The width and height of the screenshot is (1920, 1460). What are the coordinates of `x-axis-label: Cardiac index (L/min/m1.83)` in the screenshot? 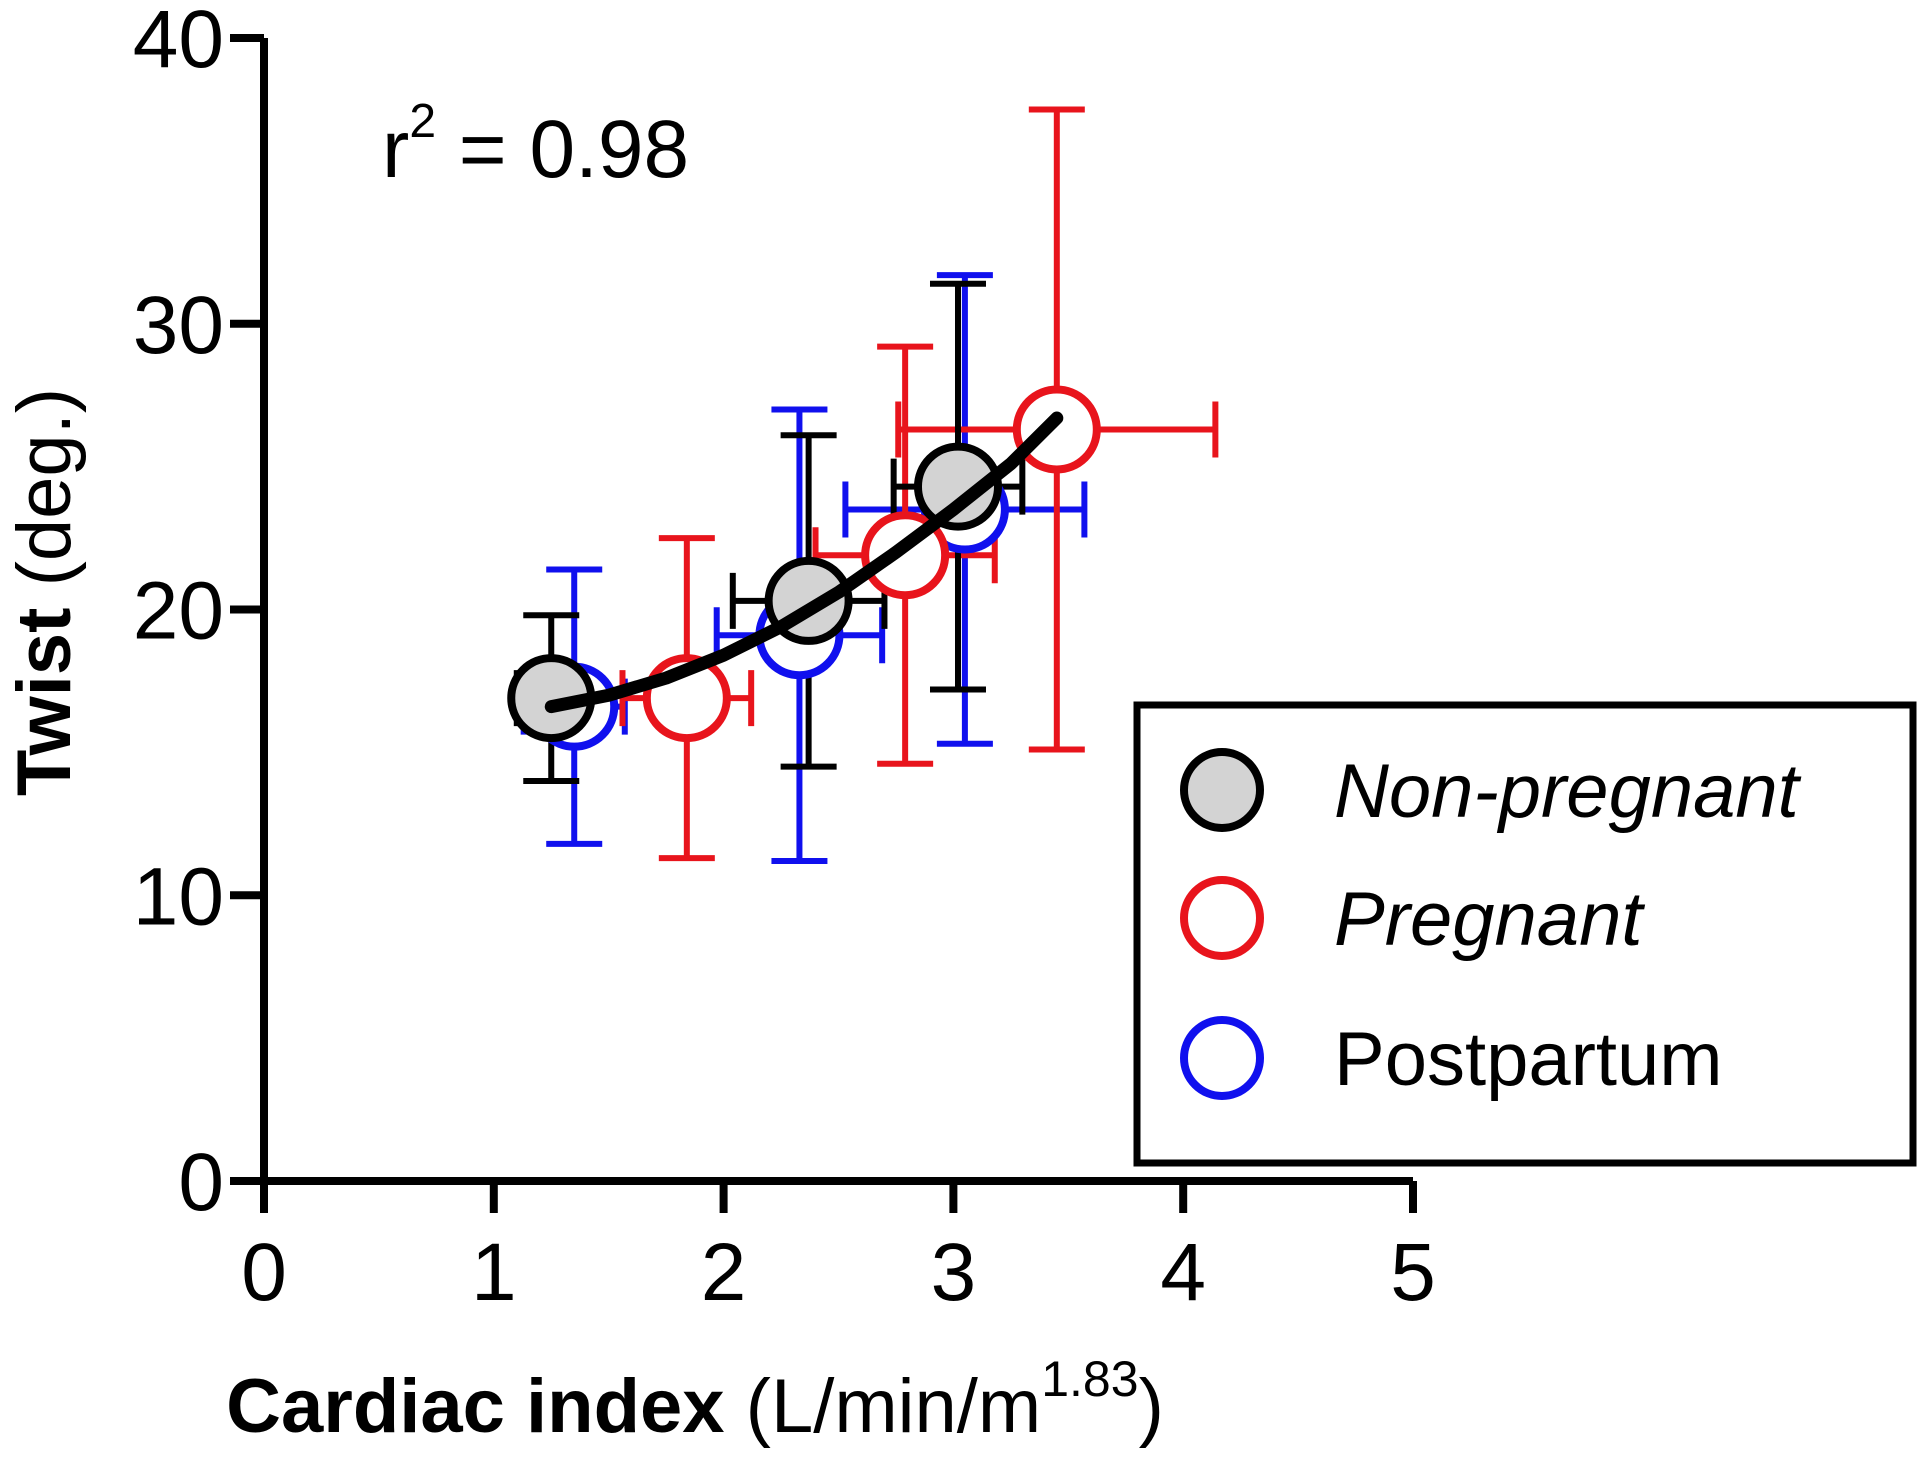 It's located at (695, 1400).